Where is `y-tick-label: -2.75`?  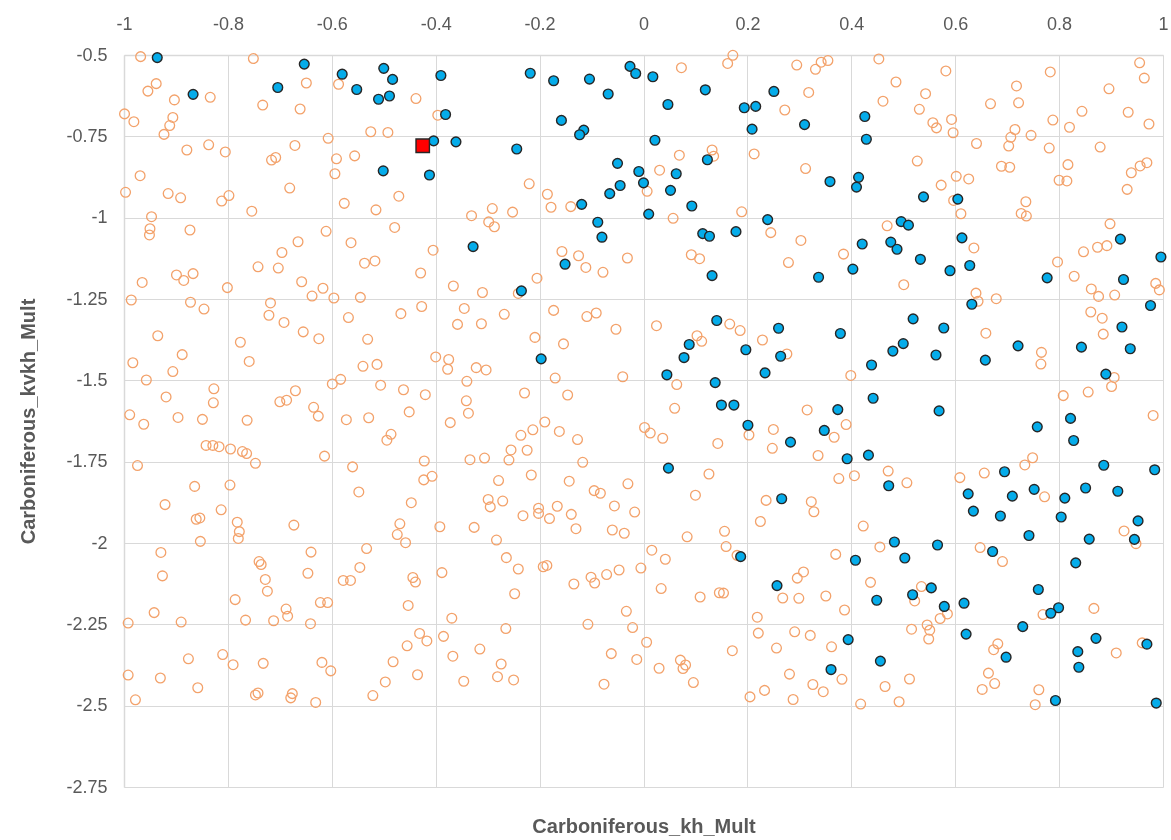 y-tick-label: -2.75 is located at coordinates (87, 786).